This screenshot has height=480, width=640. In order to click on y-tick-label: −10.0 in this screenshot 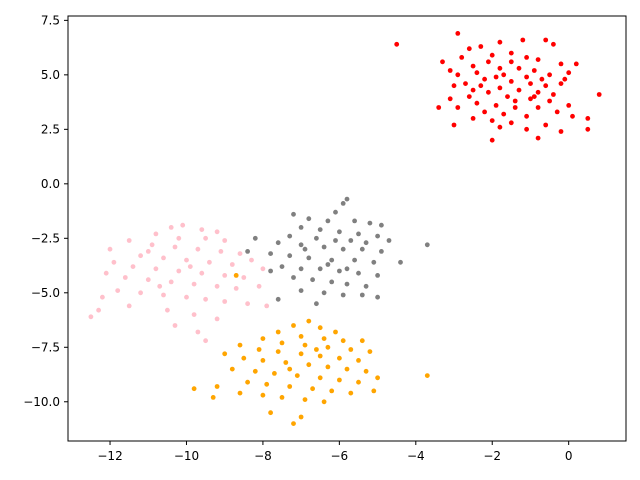, I will do `click(41, 402)`.